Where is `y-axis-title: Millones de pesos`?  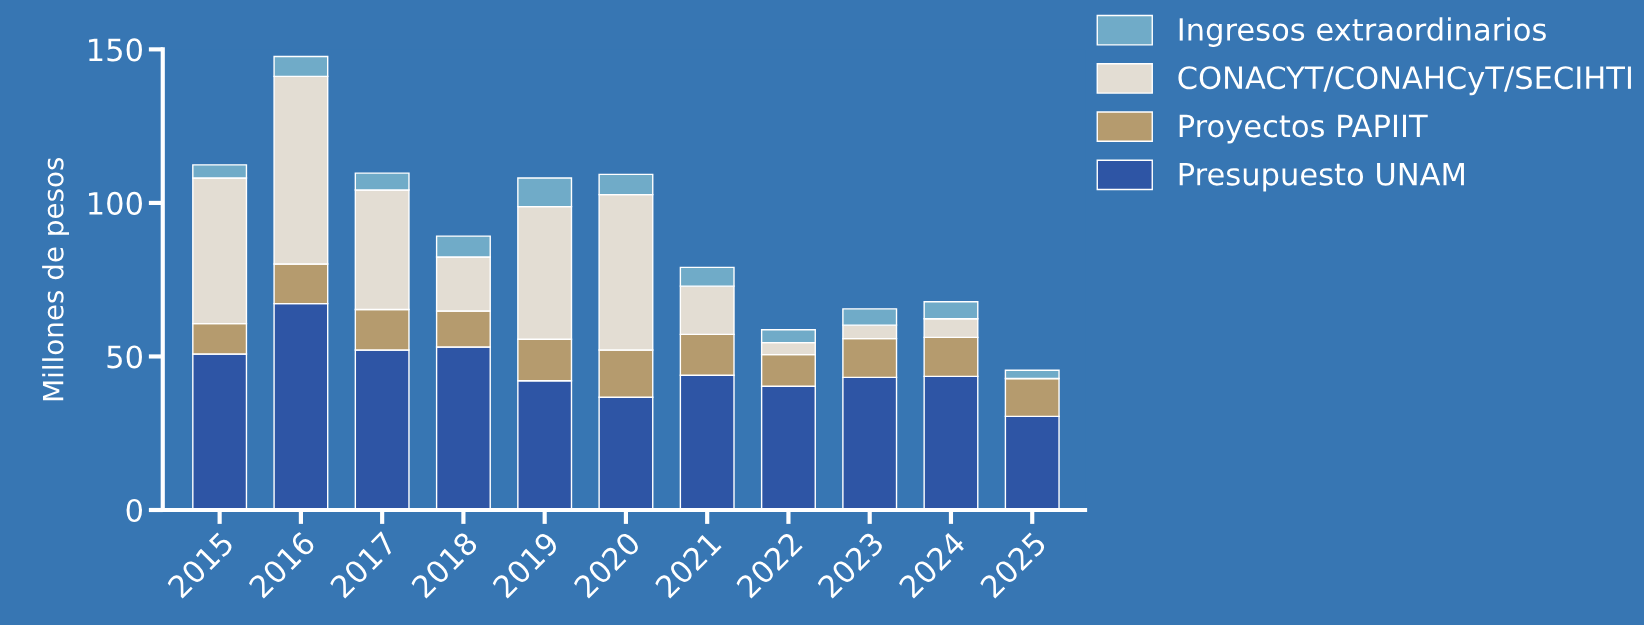 y-axis-title: Millones de pesos is located at coordinates (56, 279).